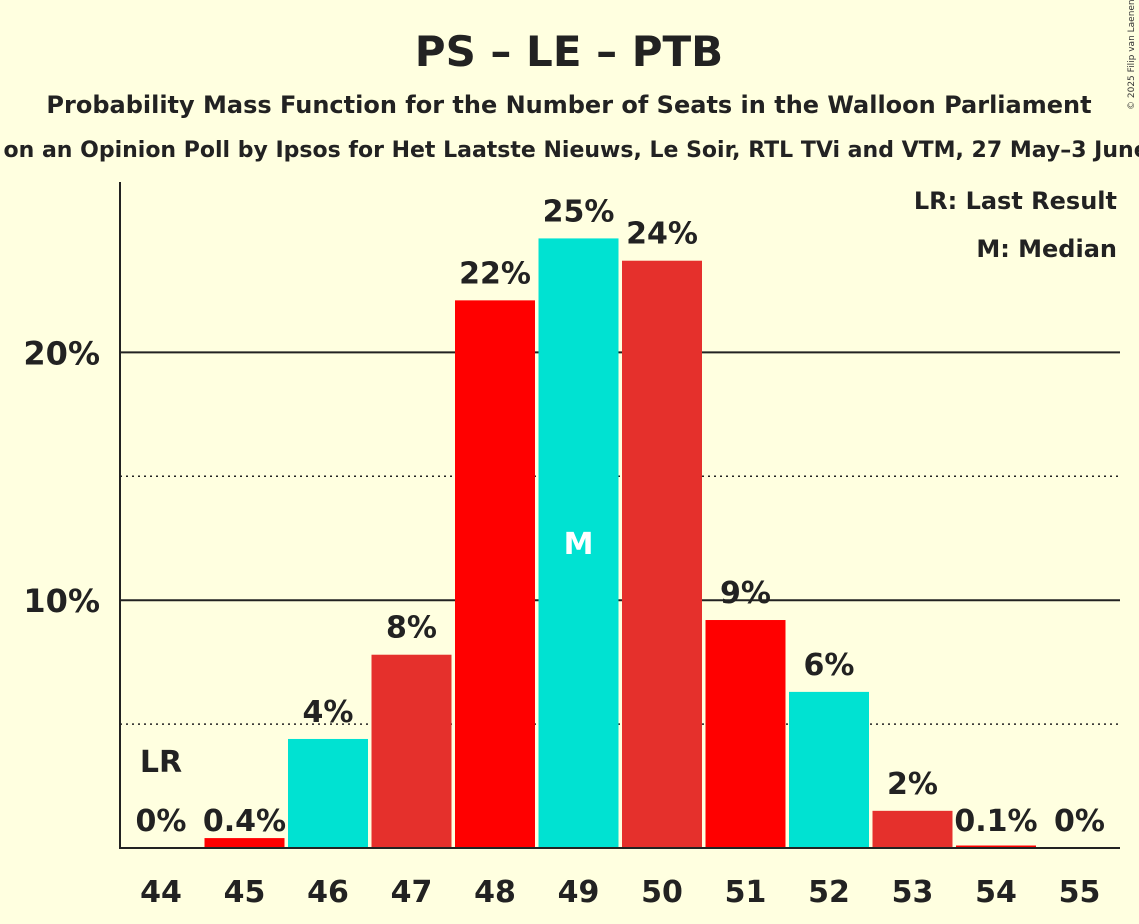  Describe the element at coordinates (746, 892) in the screenshot. I see `x-tick-51: 51` at that location.